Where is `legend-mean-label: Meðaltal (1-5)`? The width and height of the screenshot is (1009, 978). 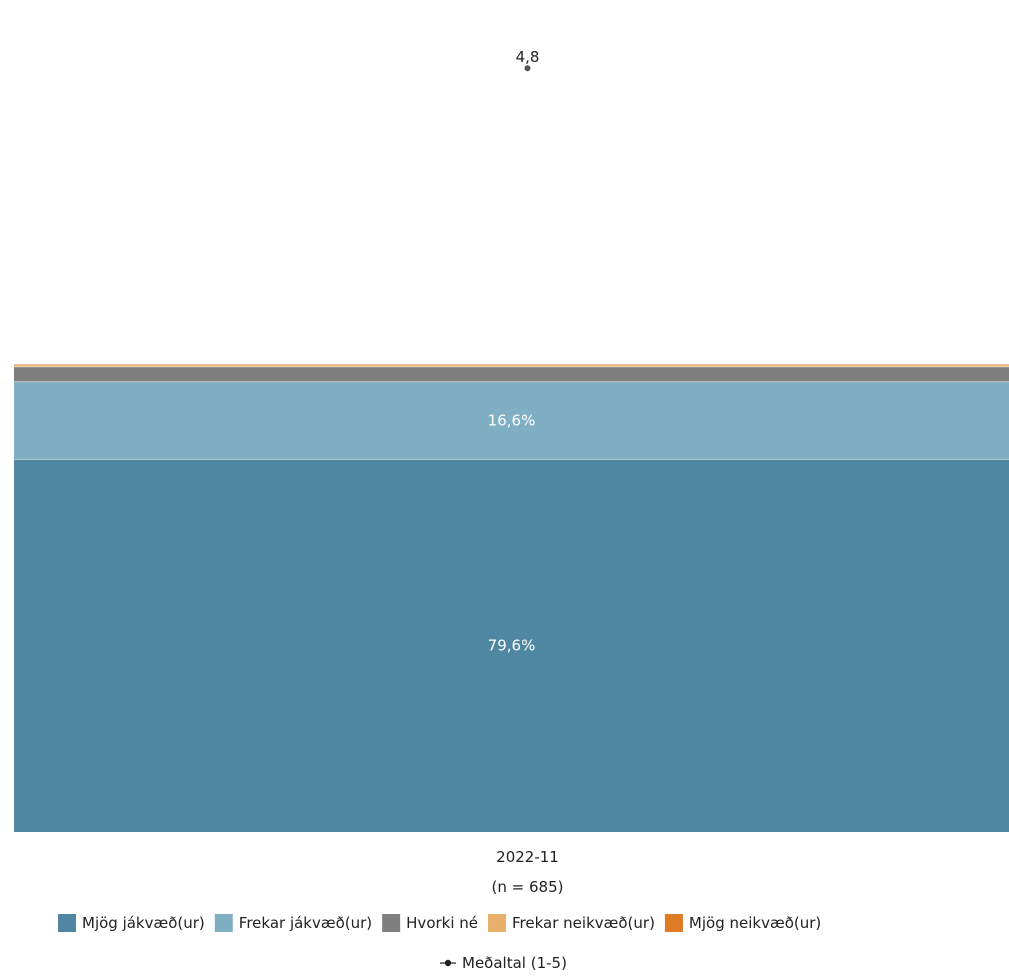 legend-mean-label: Meðaltal (1-5) is located at coordinates (514, 963).